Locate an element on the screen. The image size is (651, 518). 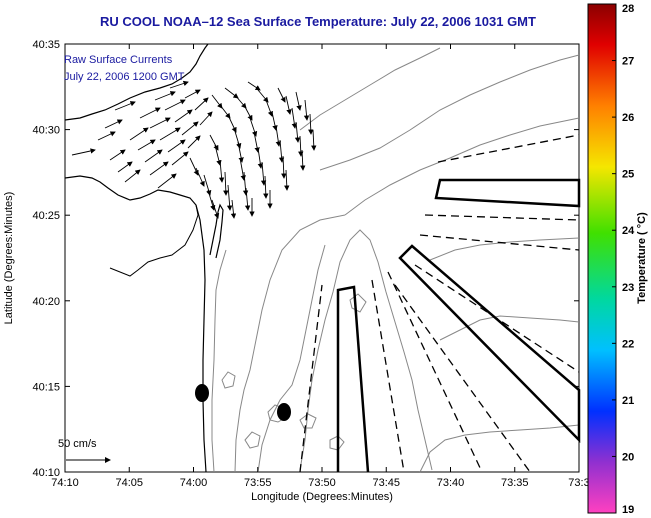
colorbar-tick-label: 27 is located at coordinates (628, 62).